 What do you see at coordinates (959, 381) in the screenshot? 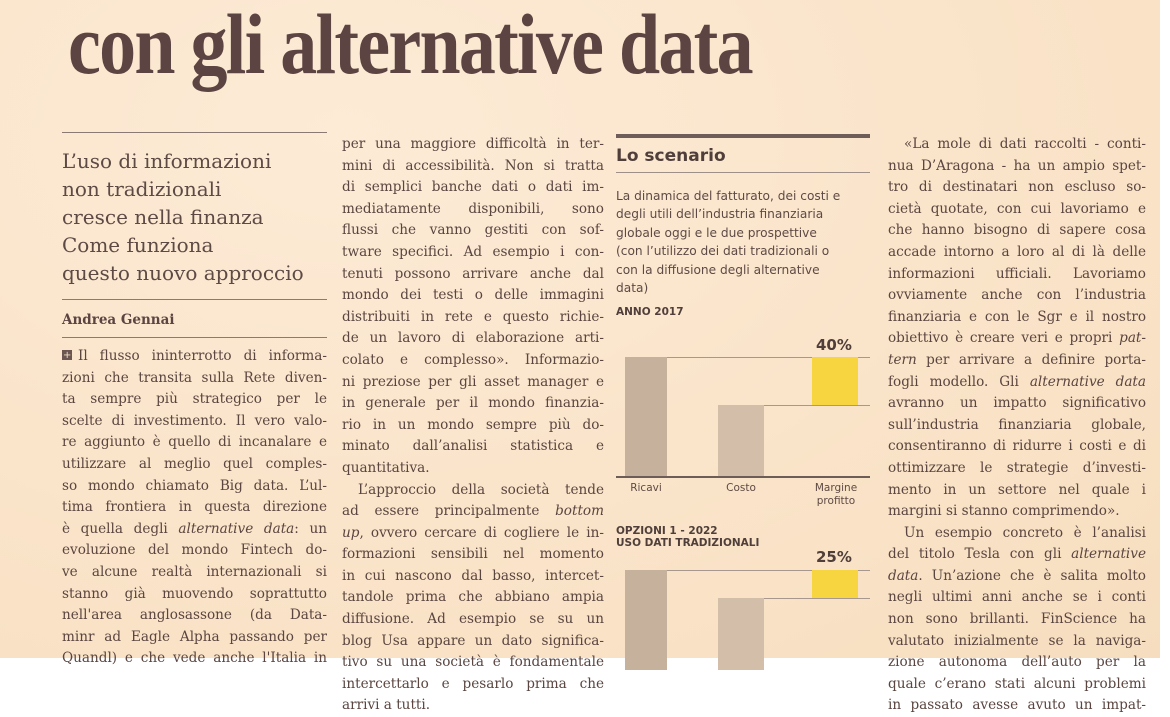
I see `text-fragment: fogli modello. Gli` at bounding box center [959, 381].